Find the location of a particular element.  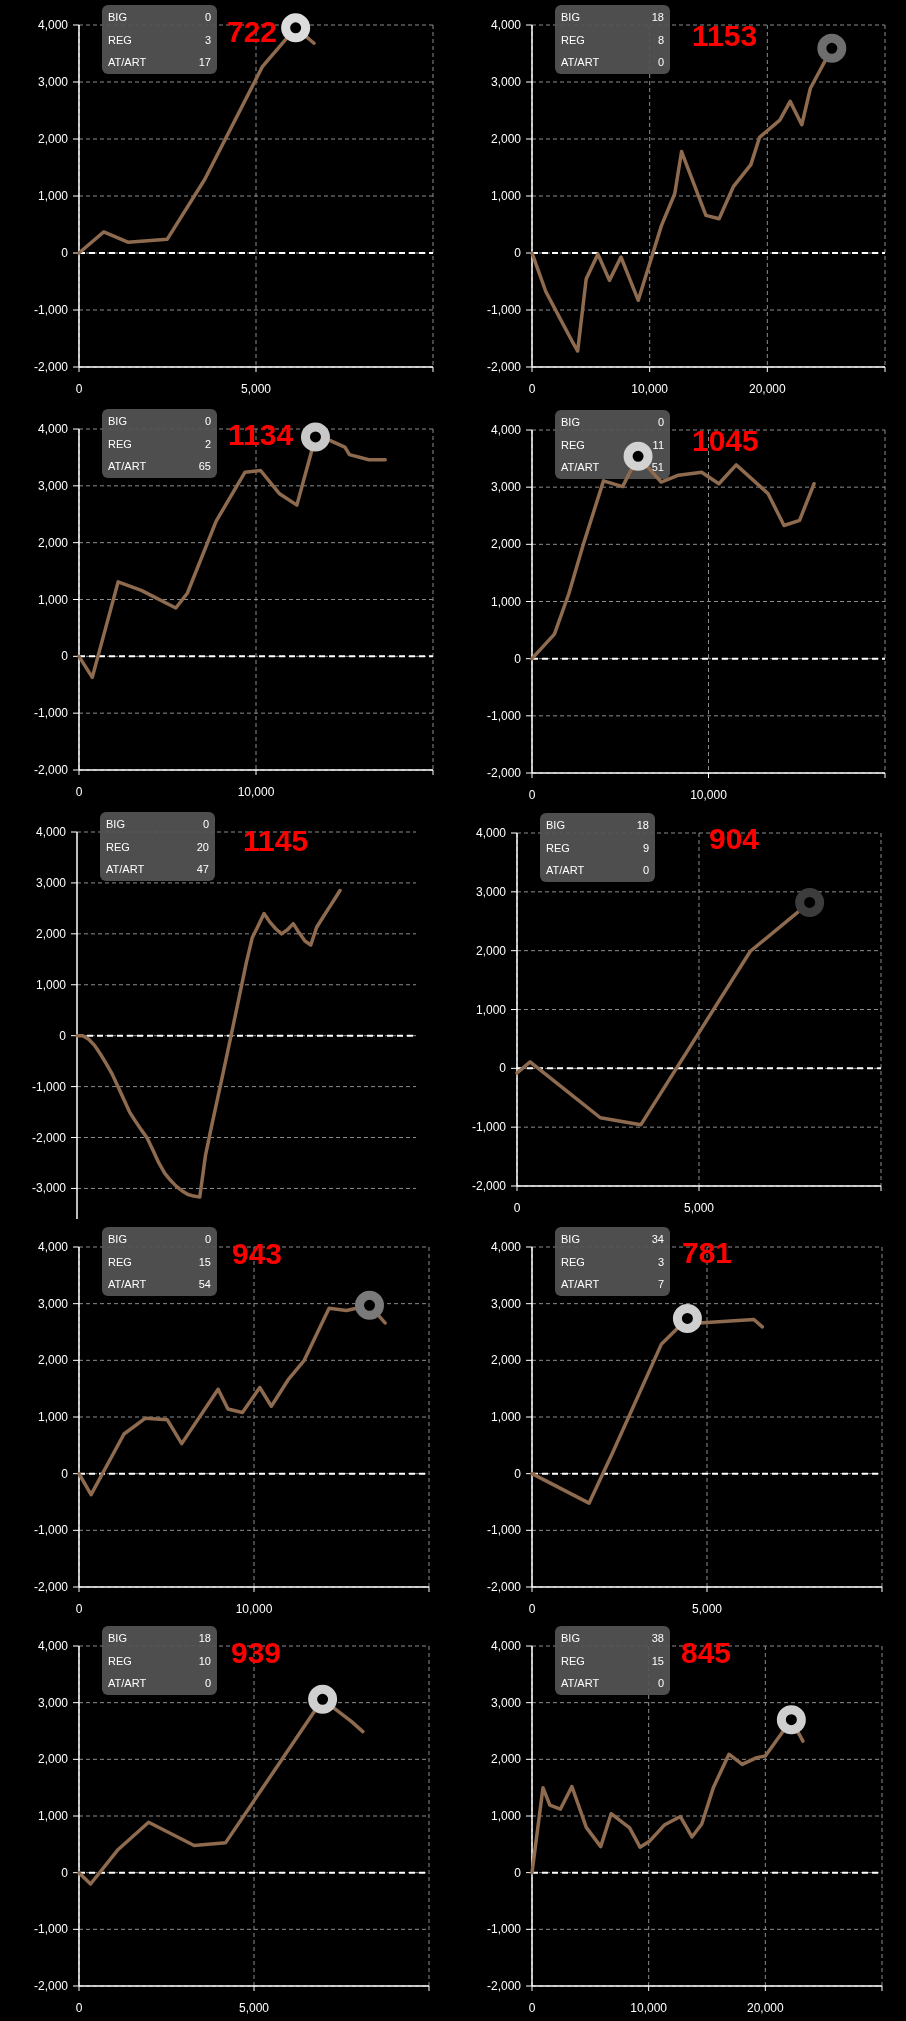

text: REG 3 is located at coordinates (612, 1261).